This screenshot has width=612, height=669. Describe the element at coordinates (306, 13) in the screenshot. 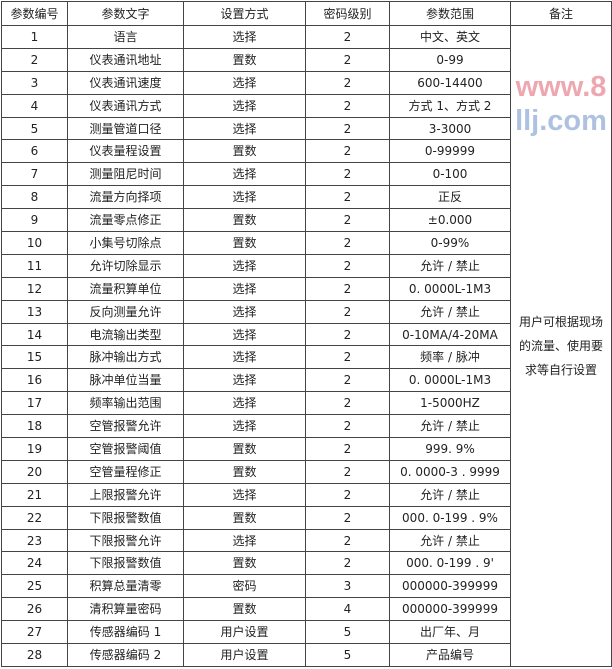

I see `header-row: 参数编号 参数文字 设置方式 密码级别 参数范围 备注` at that location.